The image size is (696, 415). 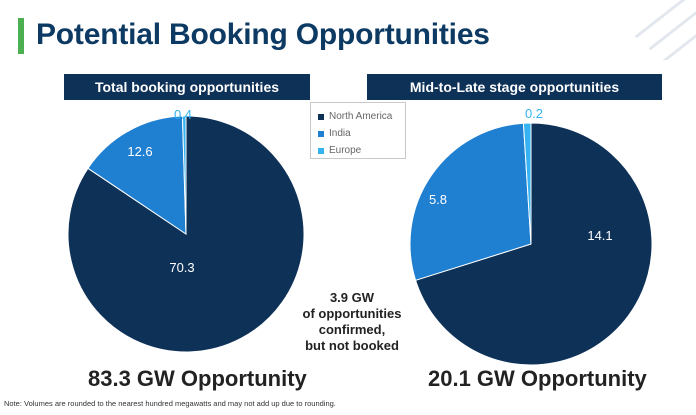 I want to click on data-label-europe: 0.2, so click(x=534, y=113).